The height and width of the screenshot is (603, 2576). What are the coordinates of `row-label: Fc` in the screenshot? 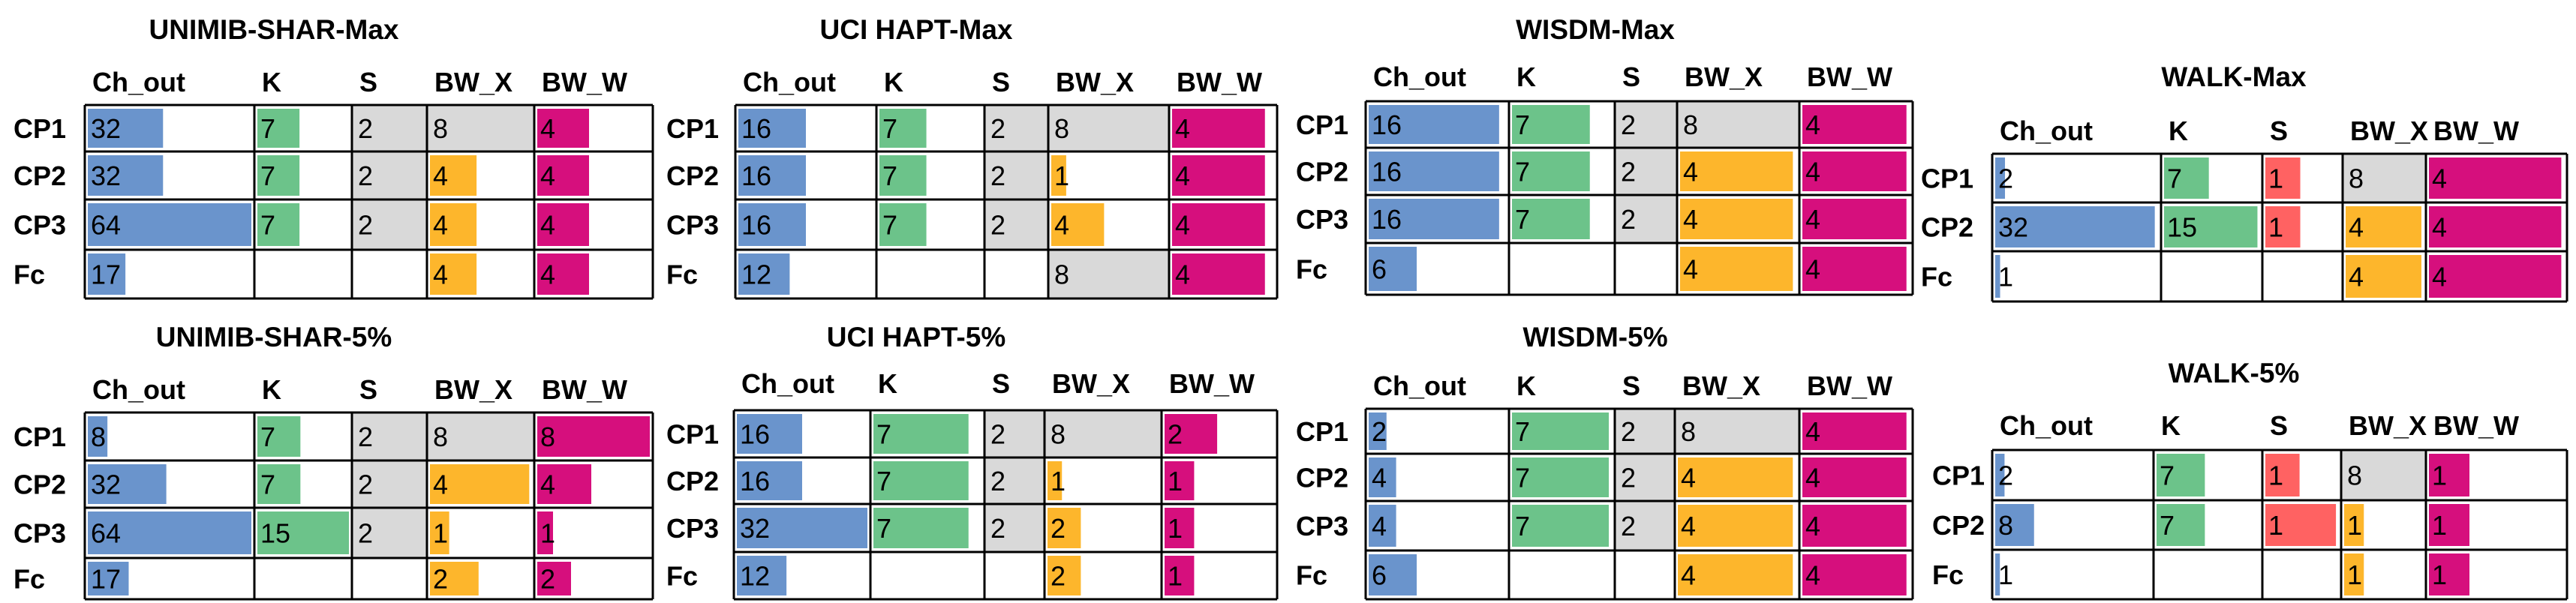 It's located at (682, 576).